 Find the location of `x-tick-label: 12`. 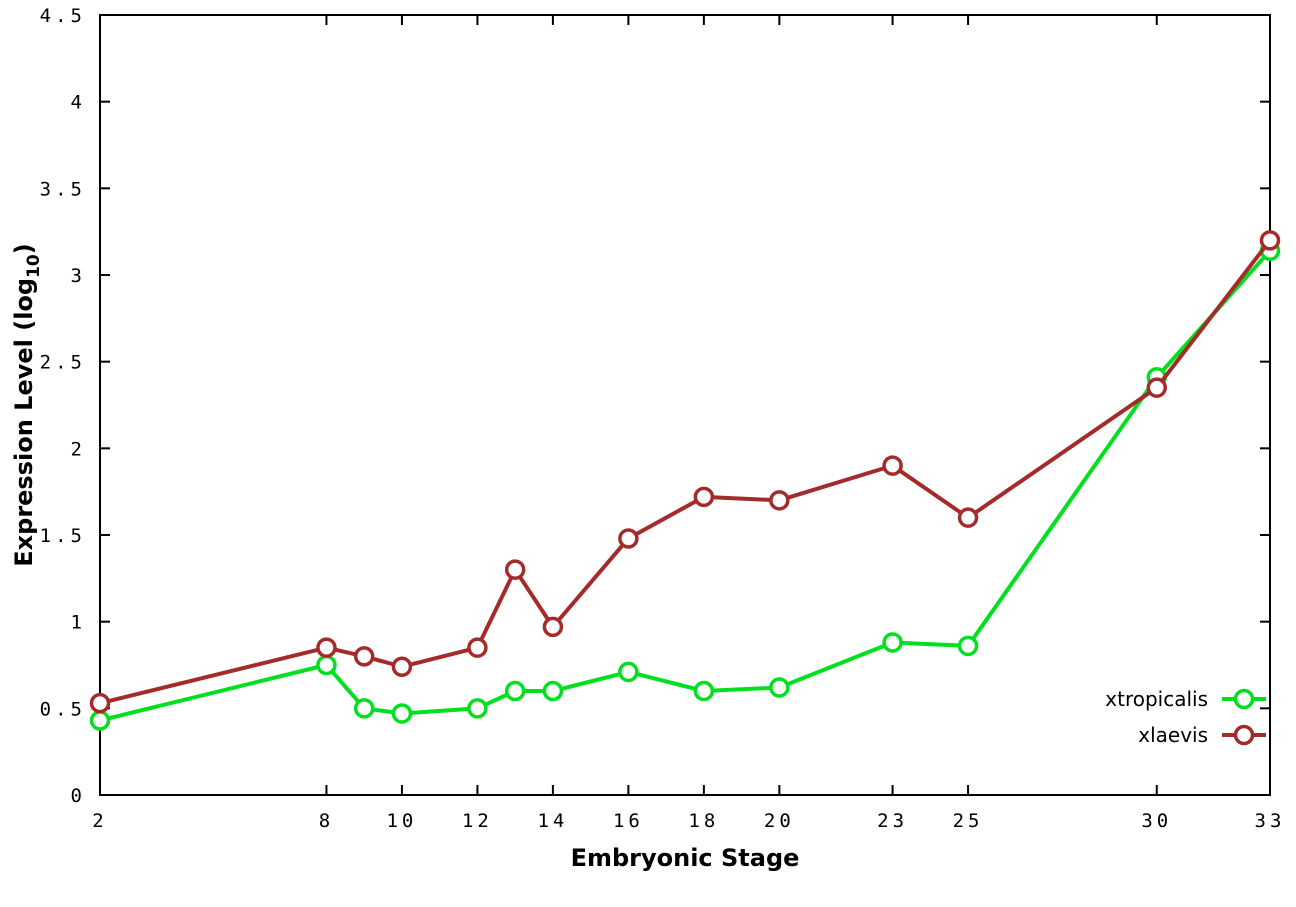

x-tick-label: 12 is located at coordinates (477, 821).